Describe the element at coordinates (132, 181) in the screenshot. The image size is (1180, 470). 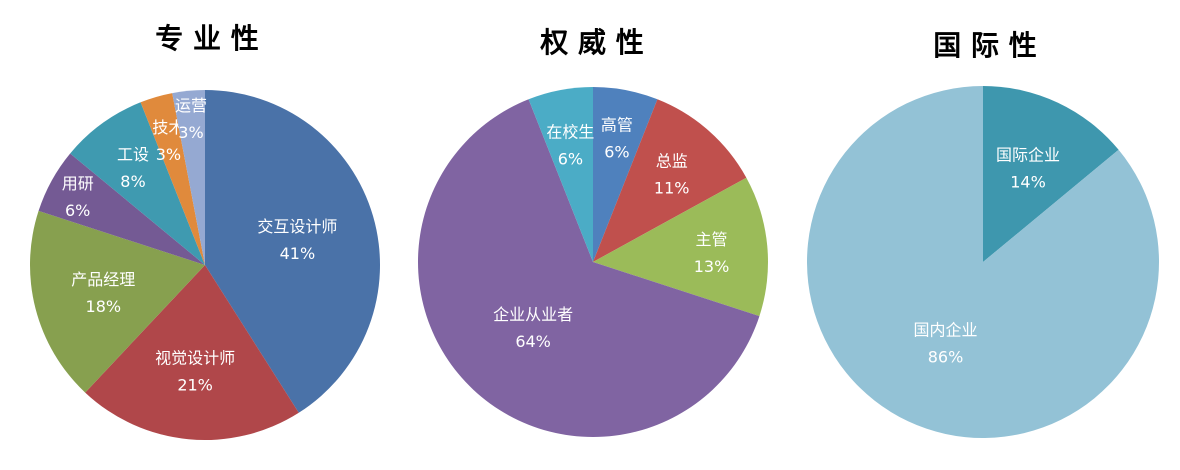
I see `slice-value-label: 8%` at that location.